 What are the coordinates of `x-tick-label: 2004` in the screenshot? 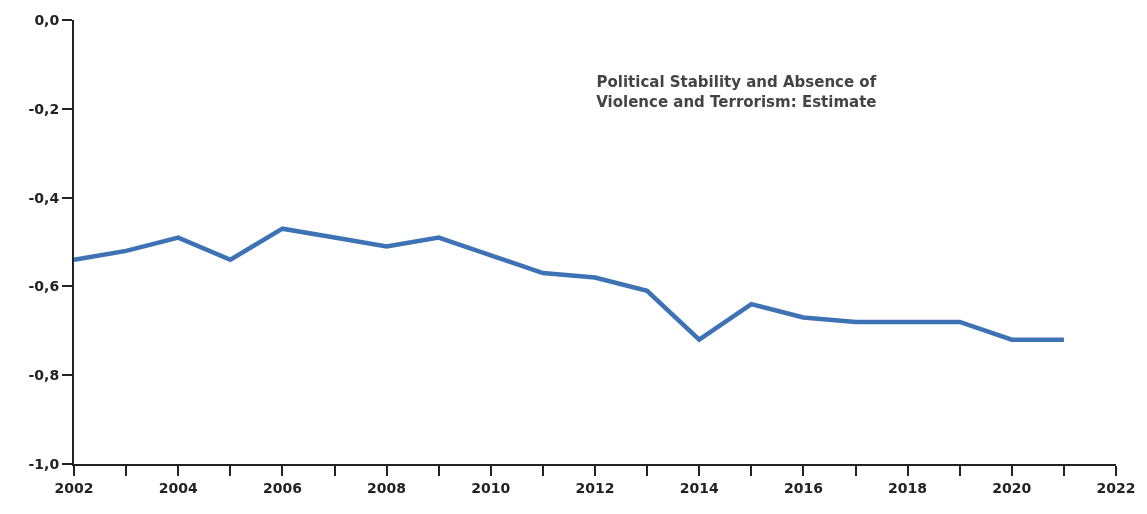 It's located at (178, 487).